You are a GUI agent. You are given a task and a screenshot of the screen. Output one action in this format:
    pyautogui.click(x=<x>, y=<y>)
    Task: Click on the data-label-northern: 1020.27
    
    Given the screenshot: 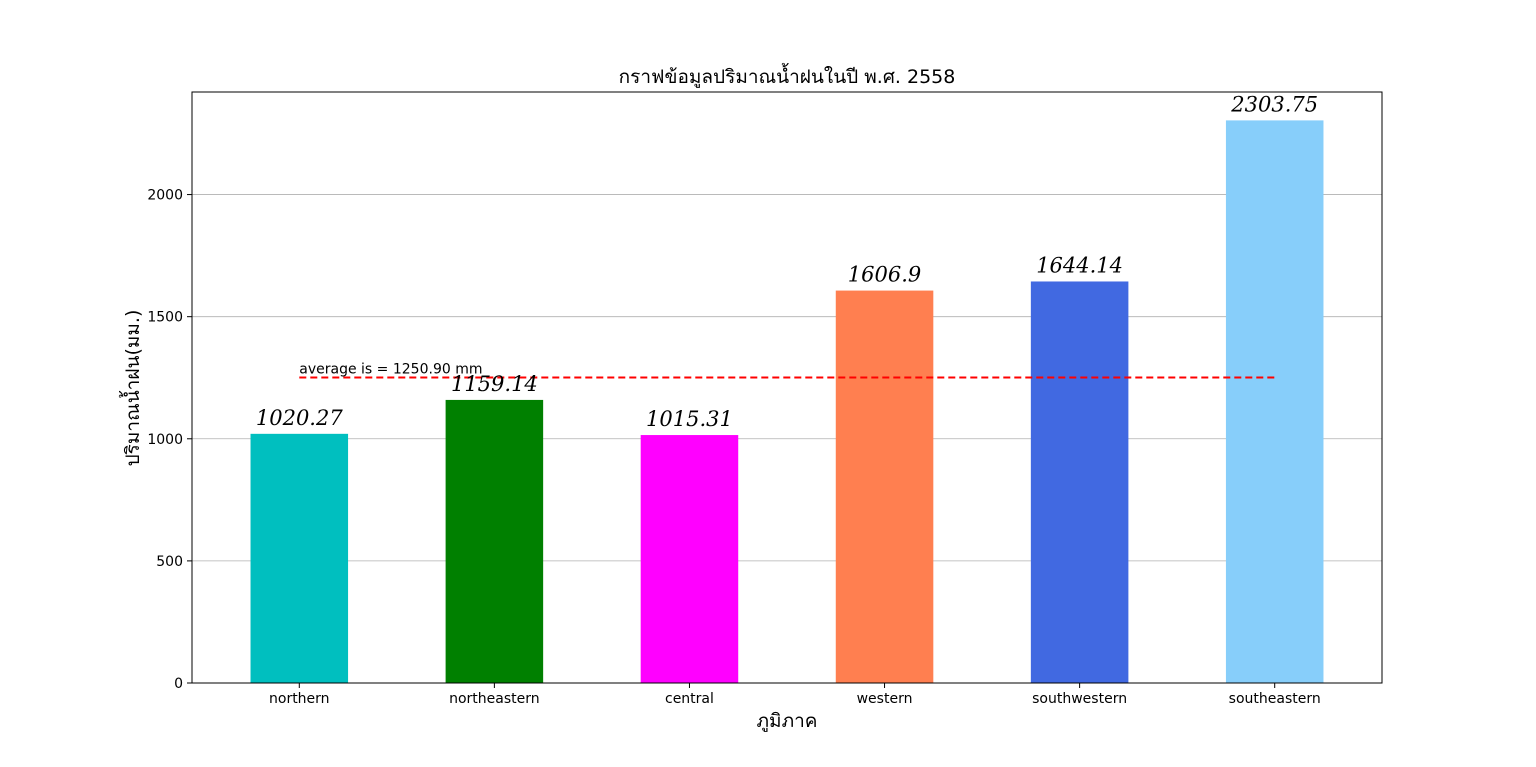 What is the action you would take?
    pyautogui.click(x=299, y=418)
    